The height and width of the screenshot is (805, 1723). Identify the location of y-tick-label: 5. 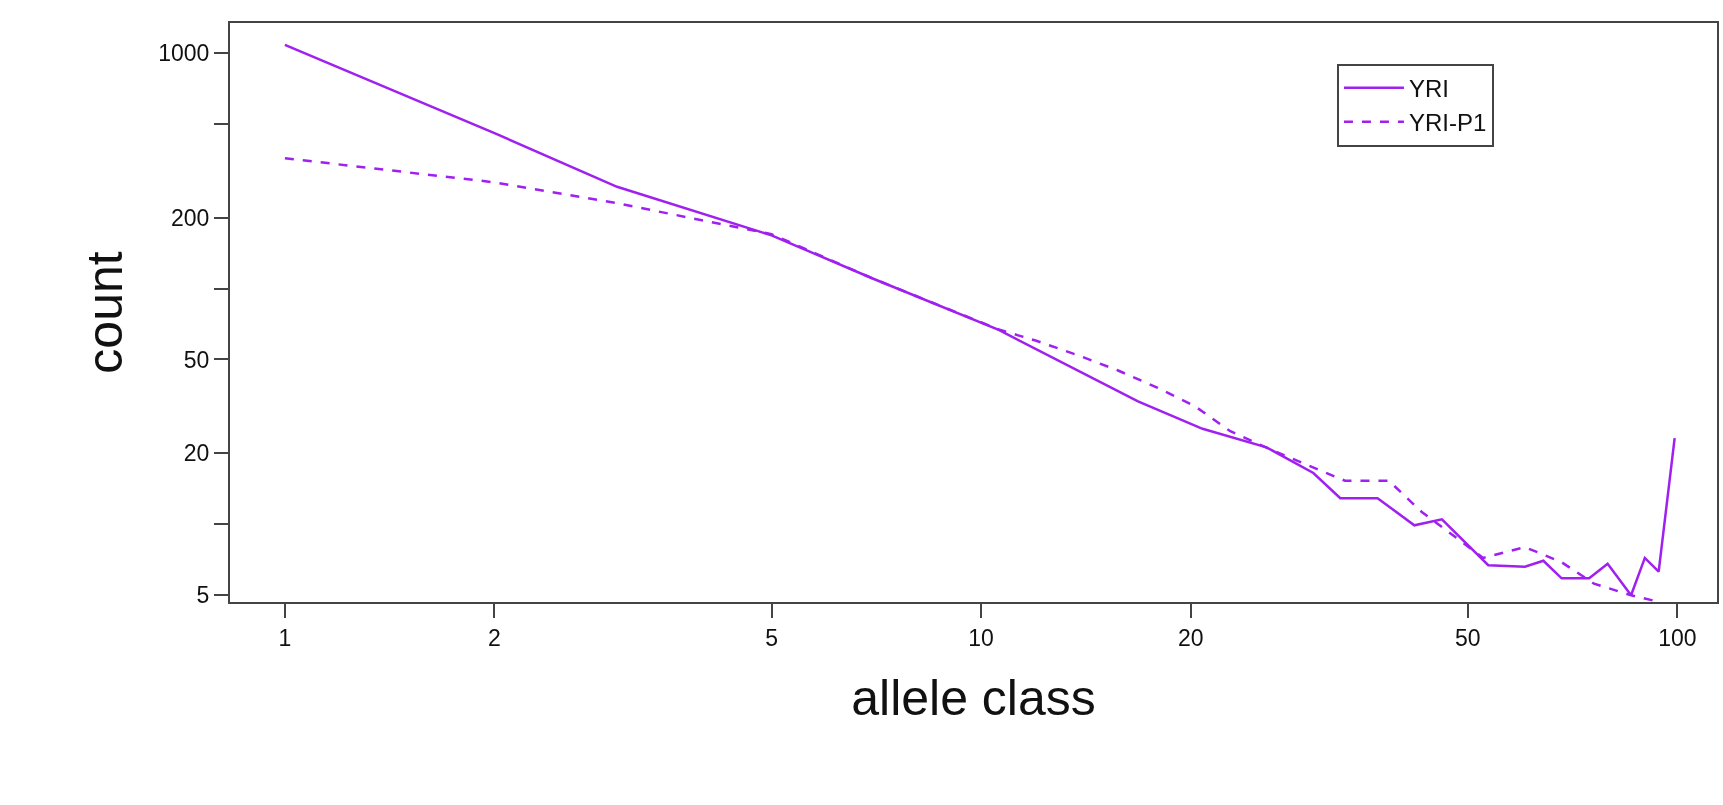
(203, 595).